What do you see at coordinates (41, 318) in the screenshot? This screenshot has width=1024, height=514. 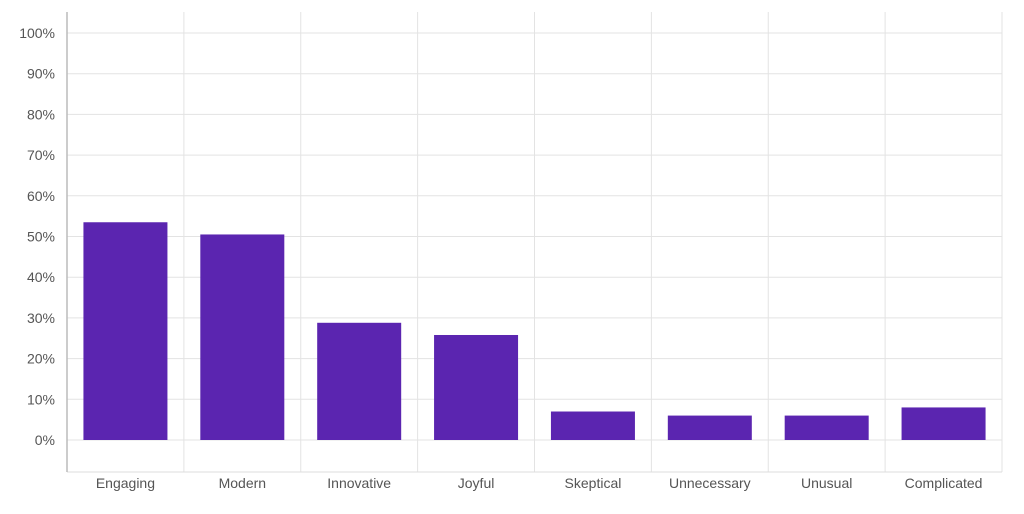 I see `y-tick-label: 30%` at bounding box center [41, 318].